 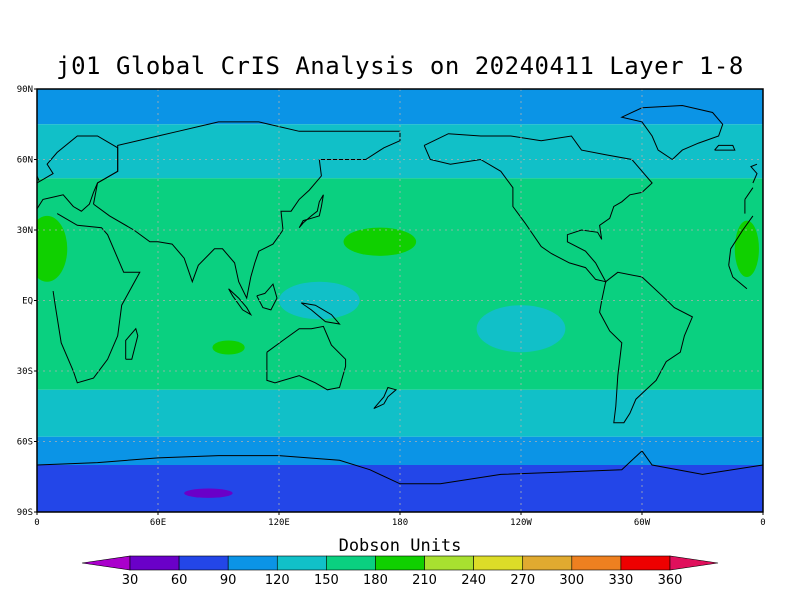 I want to click on coastline-new-zealand, so click(x=385, y=398).